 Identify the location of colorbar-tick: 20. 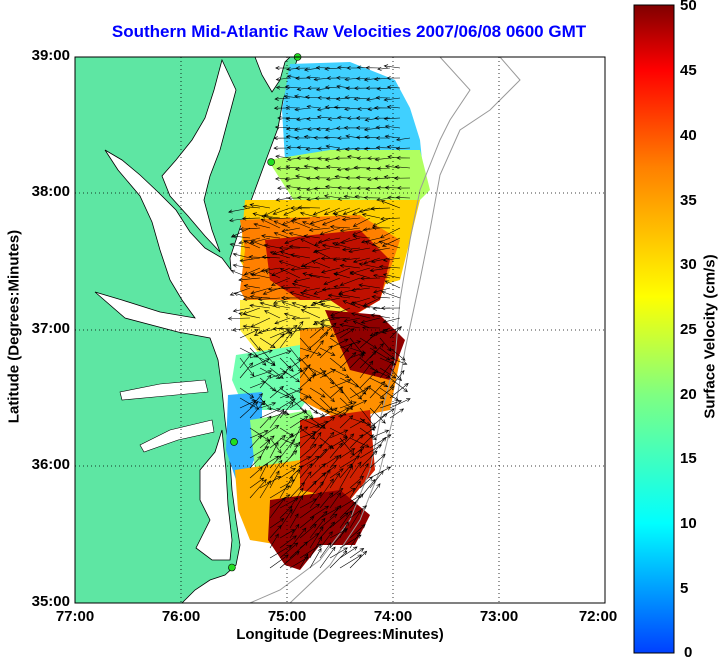
(688, 394).